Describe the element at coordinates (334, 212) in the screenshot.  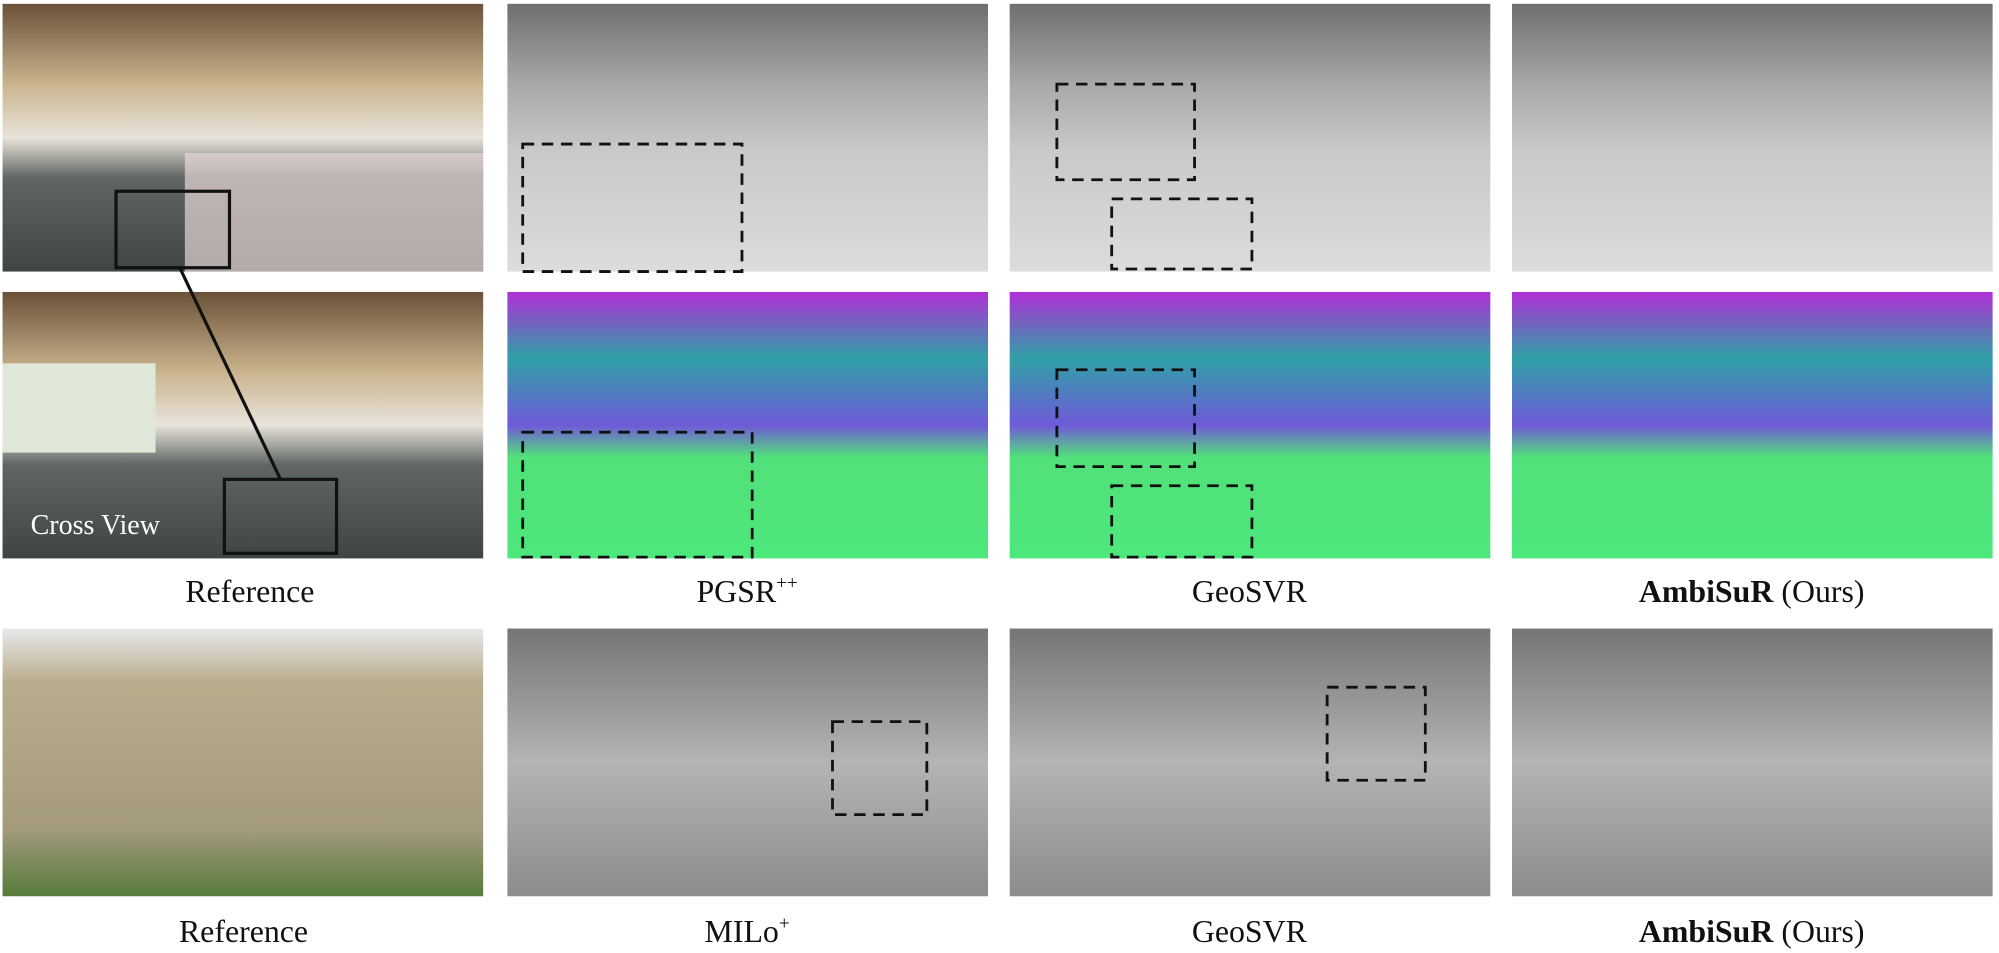
I see `table-shape` at that location.